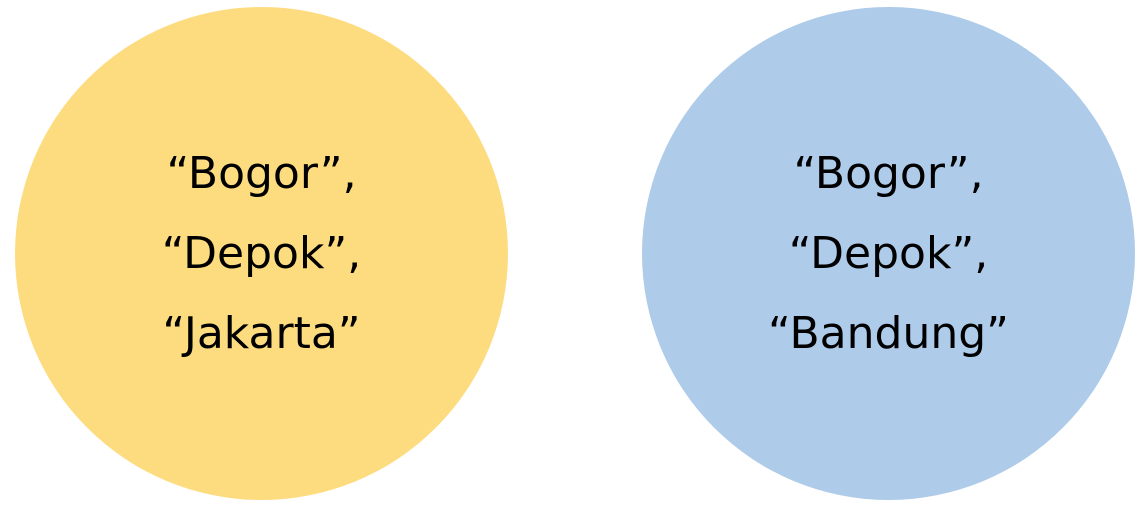 This screenshot has height=512, width=1146. I want to click on left-set-item-jakarta: “Jakarta”, so click(261, 333).